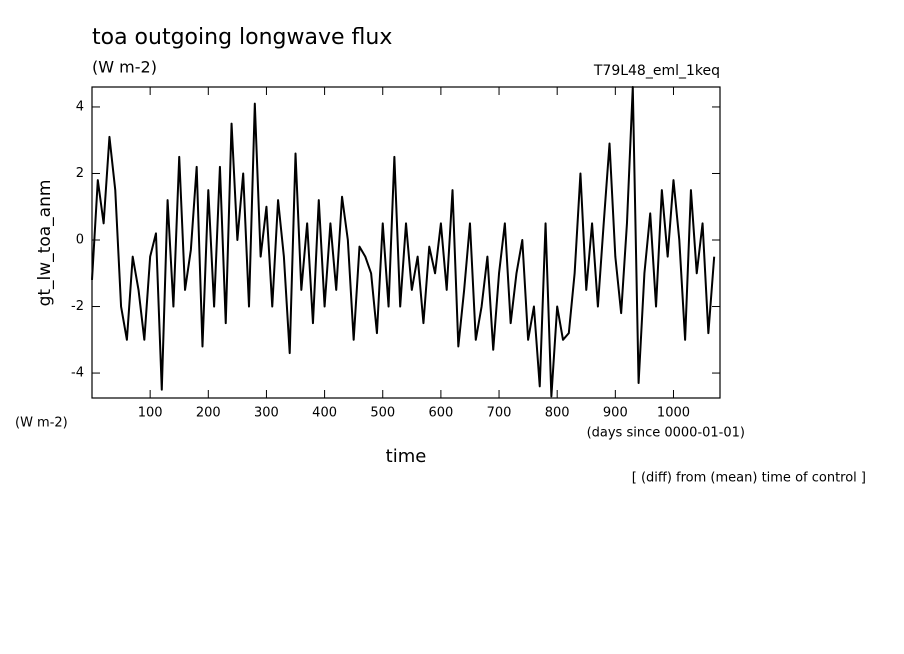 This screenshot has width=904, height=654. What do you see at coordinates (45, 243) in the screenshot?
I see `y-axis-label: gt_lw_toa_anm` at bounding box center [45, 243].